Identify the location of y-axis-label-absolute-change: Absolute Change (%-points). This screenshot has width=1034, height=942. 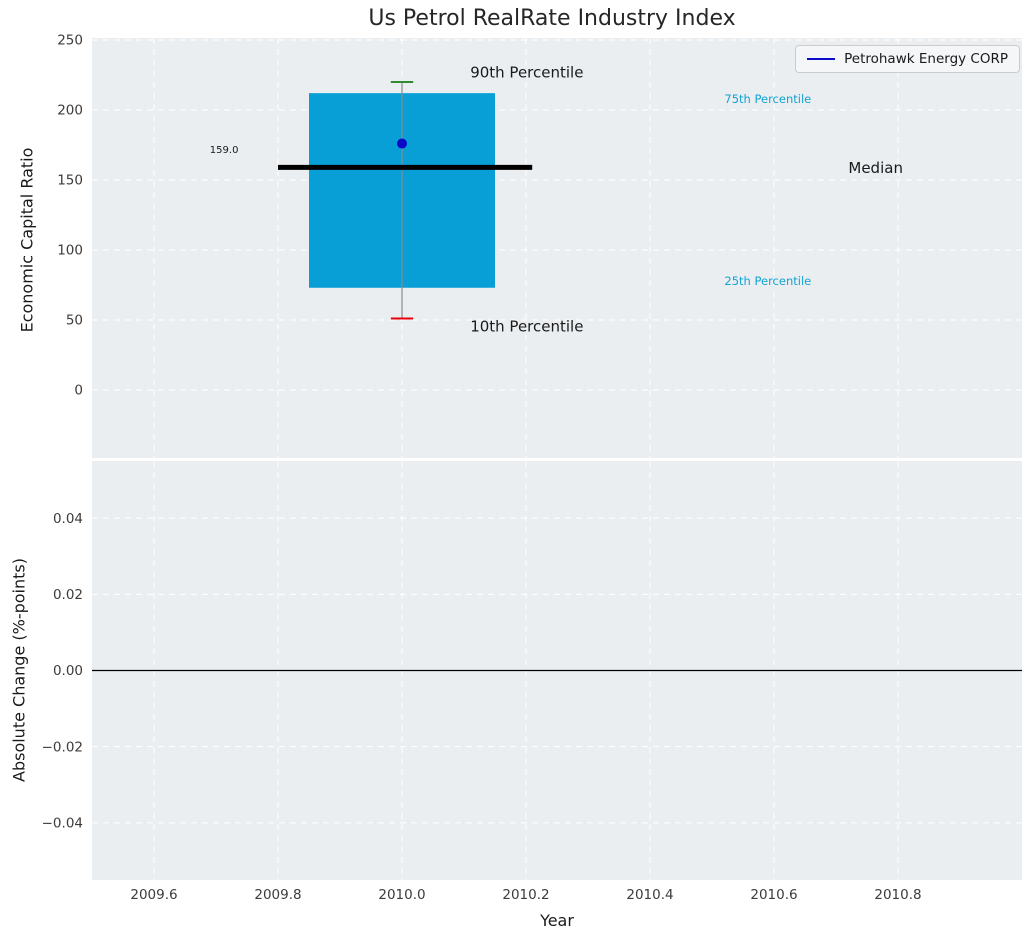
(19, 670).